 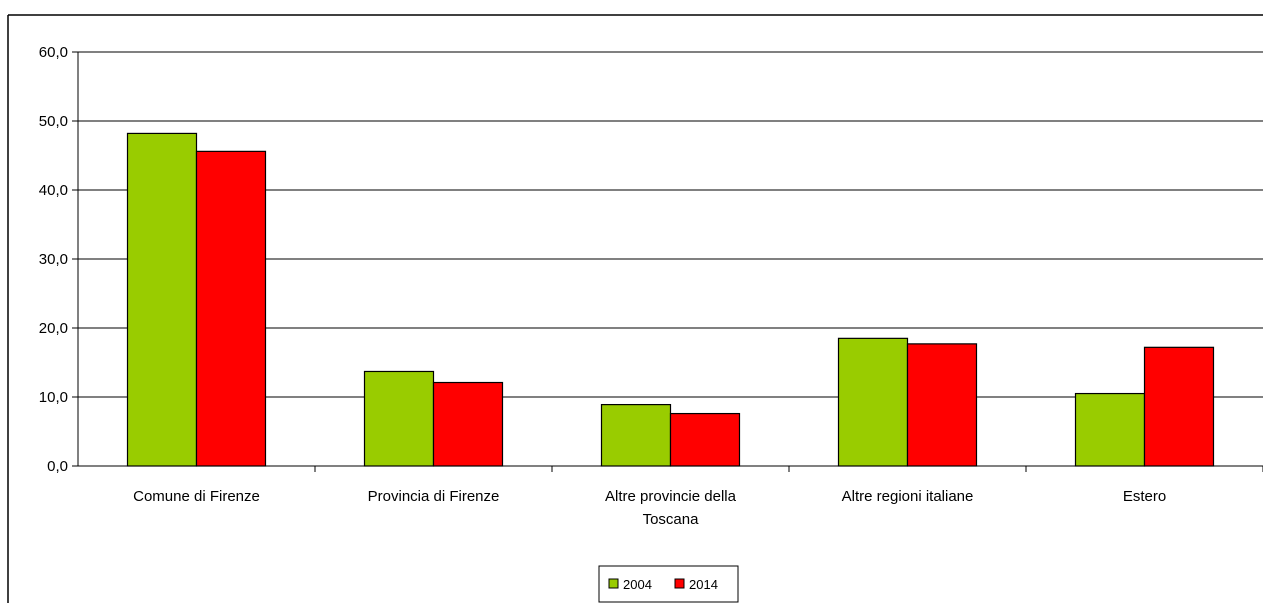 What do you see at coordinates (1144, 496) in the screenshot?
I see `x-category-label: Estero` at bounding box center [1144, 496].